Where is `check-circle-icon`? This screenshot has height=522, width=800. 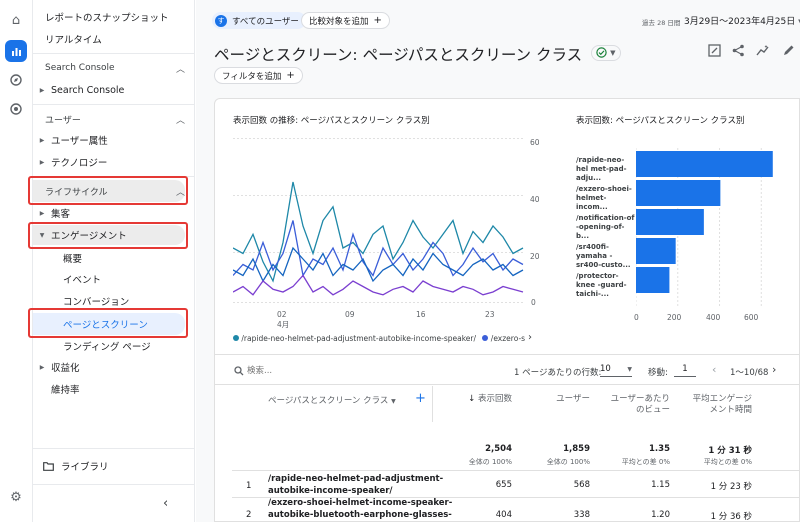 check-circle-icon is located at coordinates (601, 52).